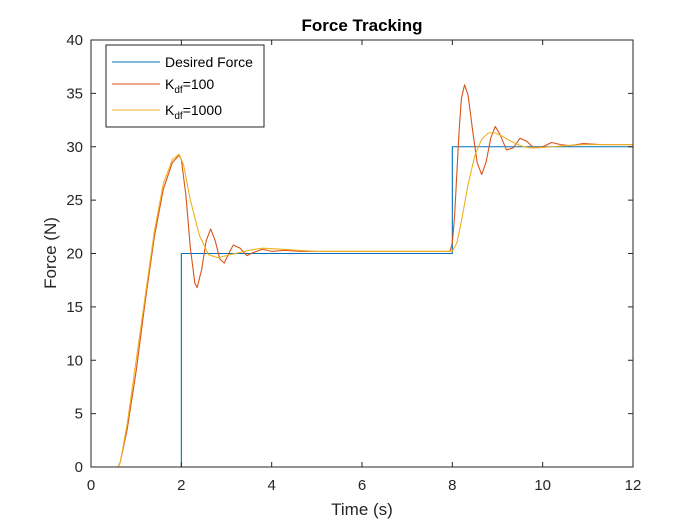 Image resolution: width=700 pixels, height=525 pixels. Describe the element at coordinates (362, 509) in the screenshot. I see `x-axis-label: Time (s)` at that location.